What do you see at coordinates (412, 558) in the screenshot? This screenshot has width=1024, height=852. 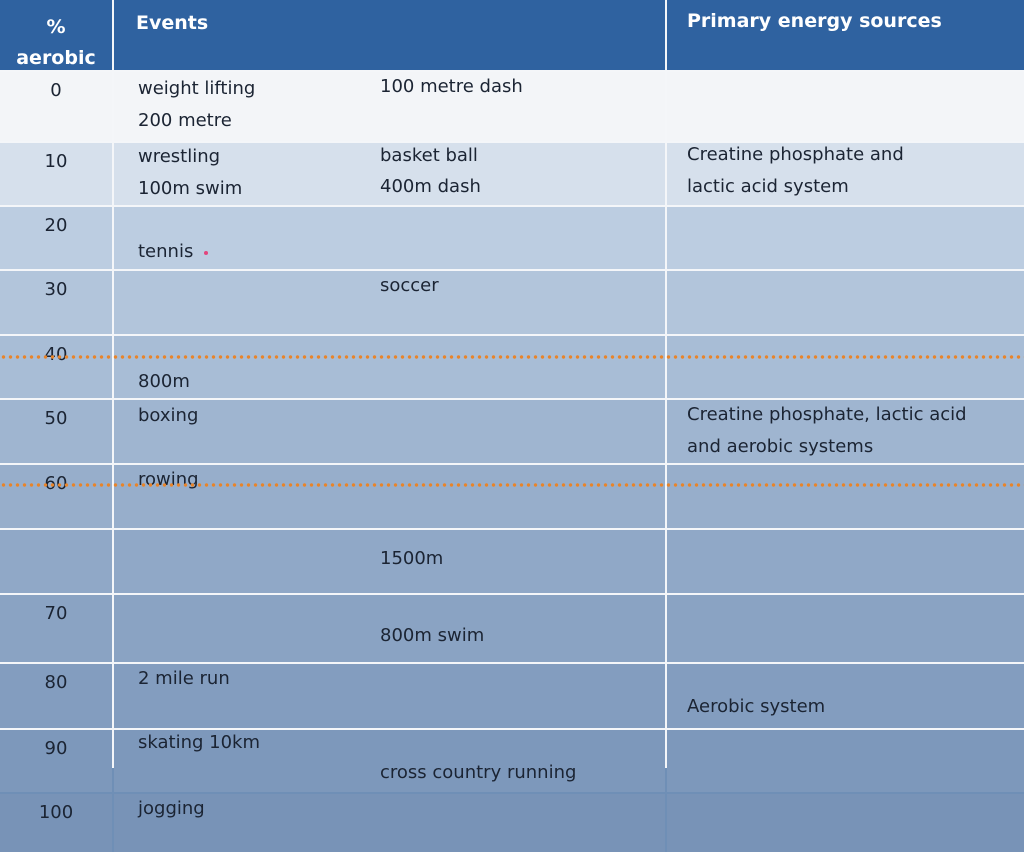 I see `event-label: 1500m` at bounding box center [412, 558].